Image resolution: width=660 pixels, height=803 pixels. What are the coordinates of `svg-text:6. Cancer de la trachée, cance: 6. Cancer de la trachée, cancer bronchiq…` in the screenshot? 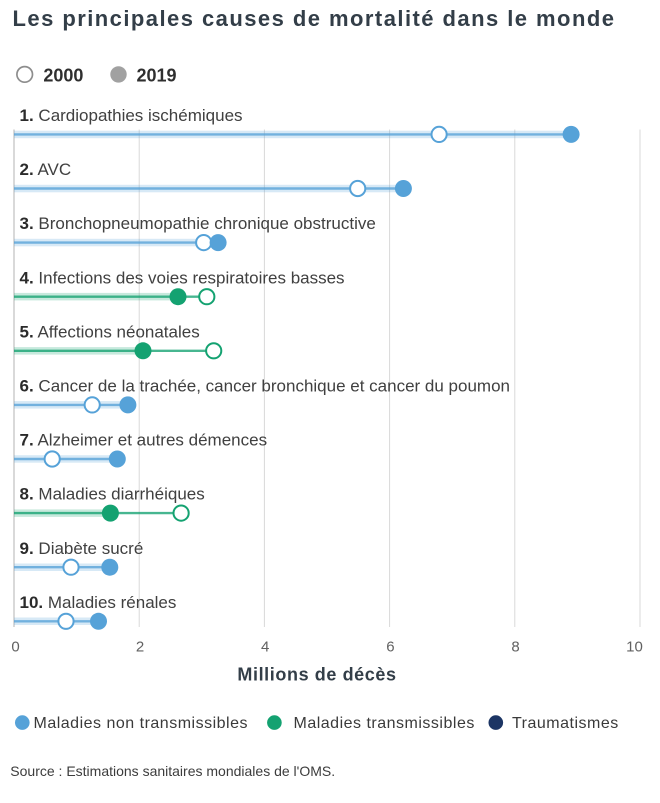 It's located at (265, 386).